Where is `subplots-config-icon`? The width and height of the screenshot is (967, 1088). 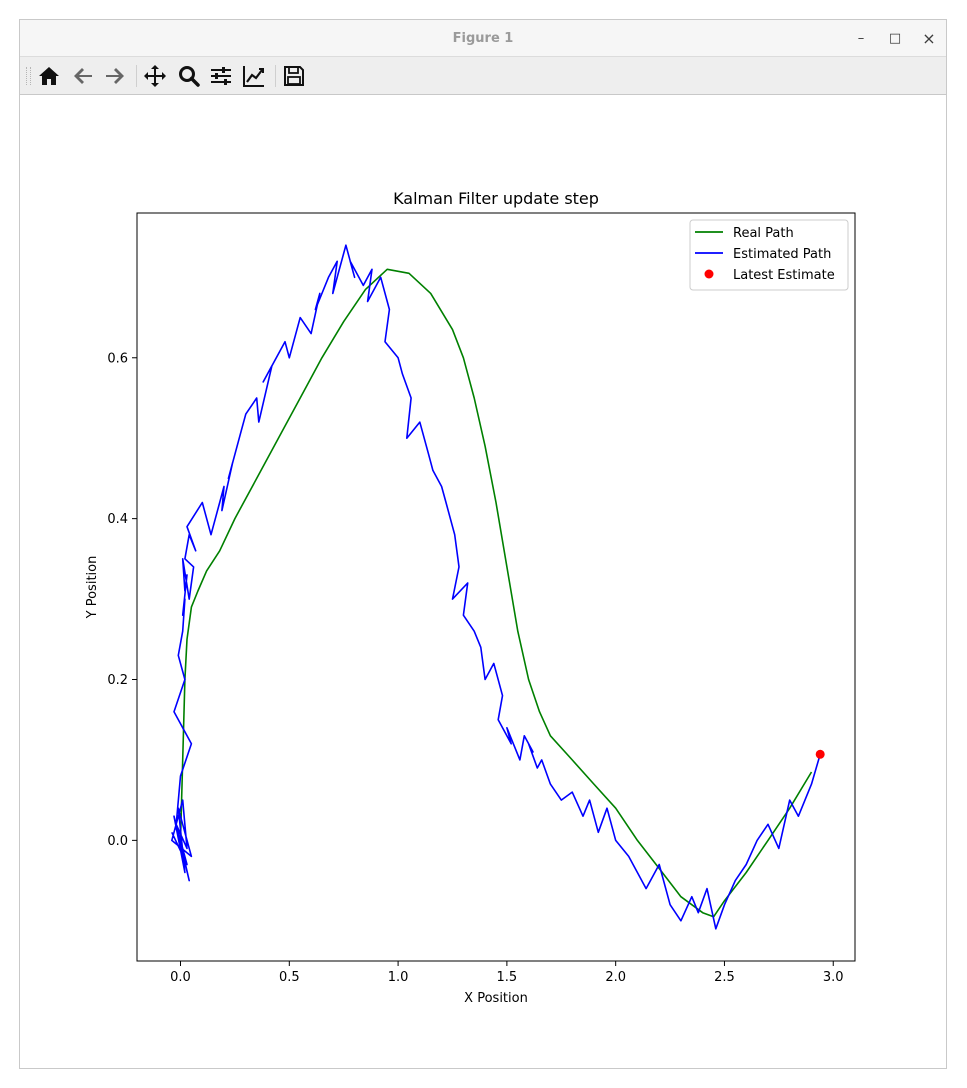 subplots-config-icon is located at coordinates (221, 76).